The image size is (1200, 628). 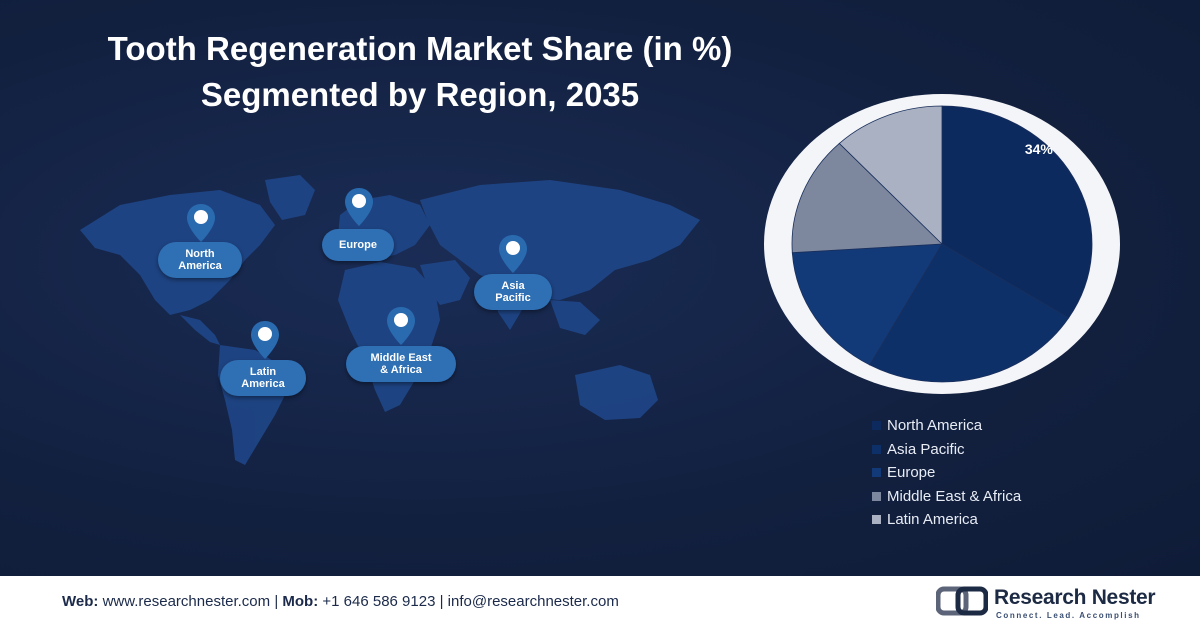 I want to click on chart-title-line-1: Tooth Regeneration Market Share (in %), so click(x=420, y=48).